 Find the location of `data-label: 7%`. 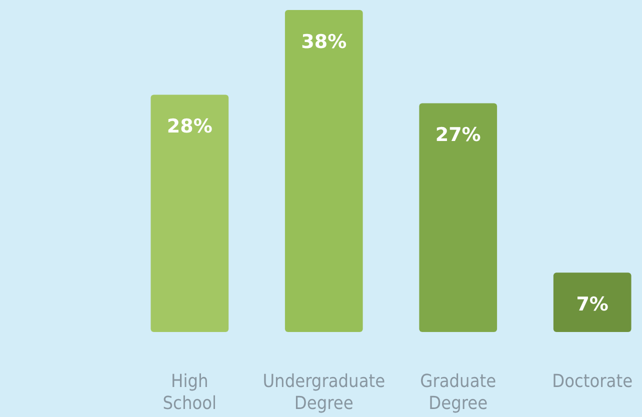

data-label: 7% is located at coordinates (592, 305).